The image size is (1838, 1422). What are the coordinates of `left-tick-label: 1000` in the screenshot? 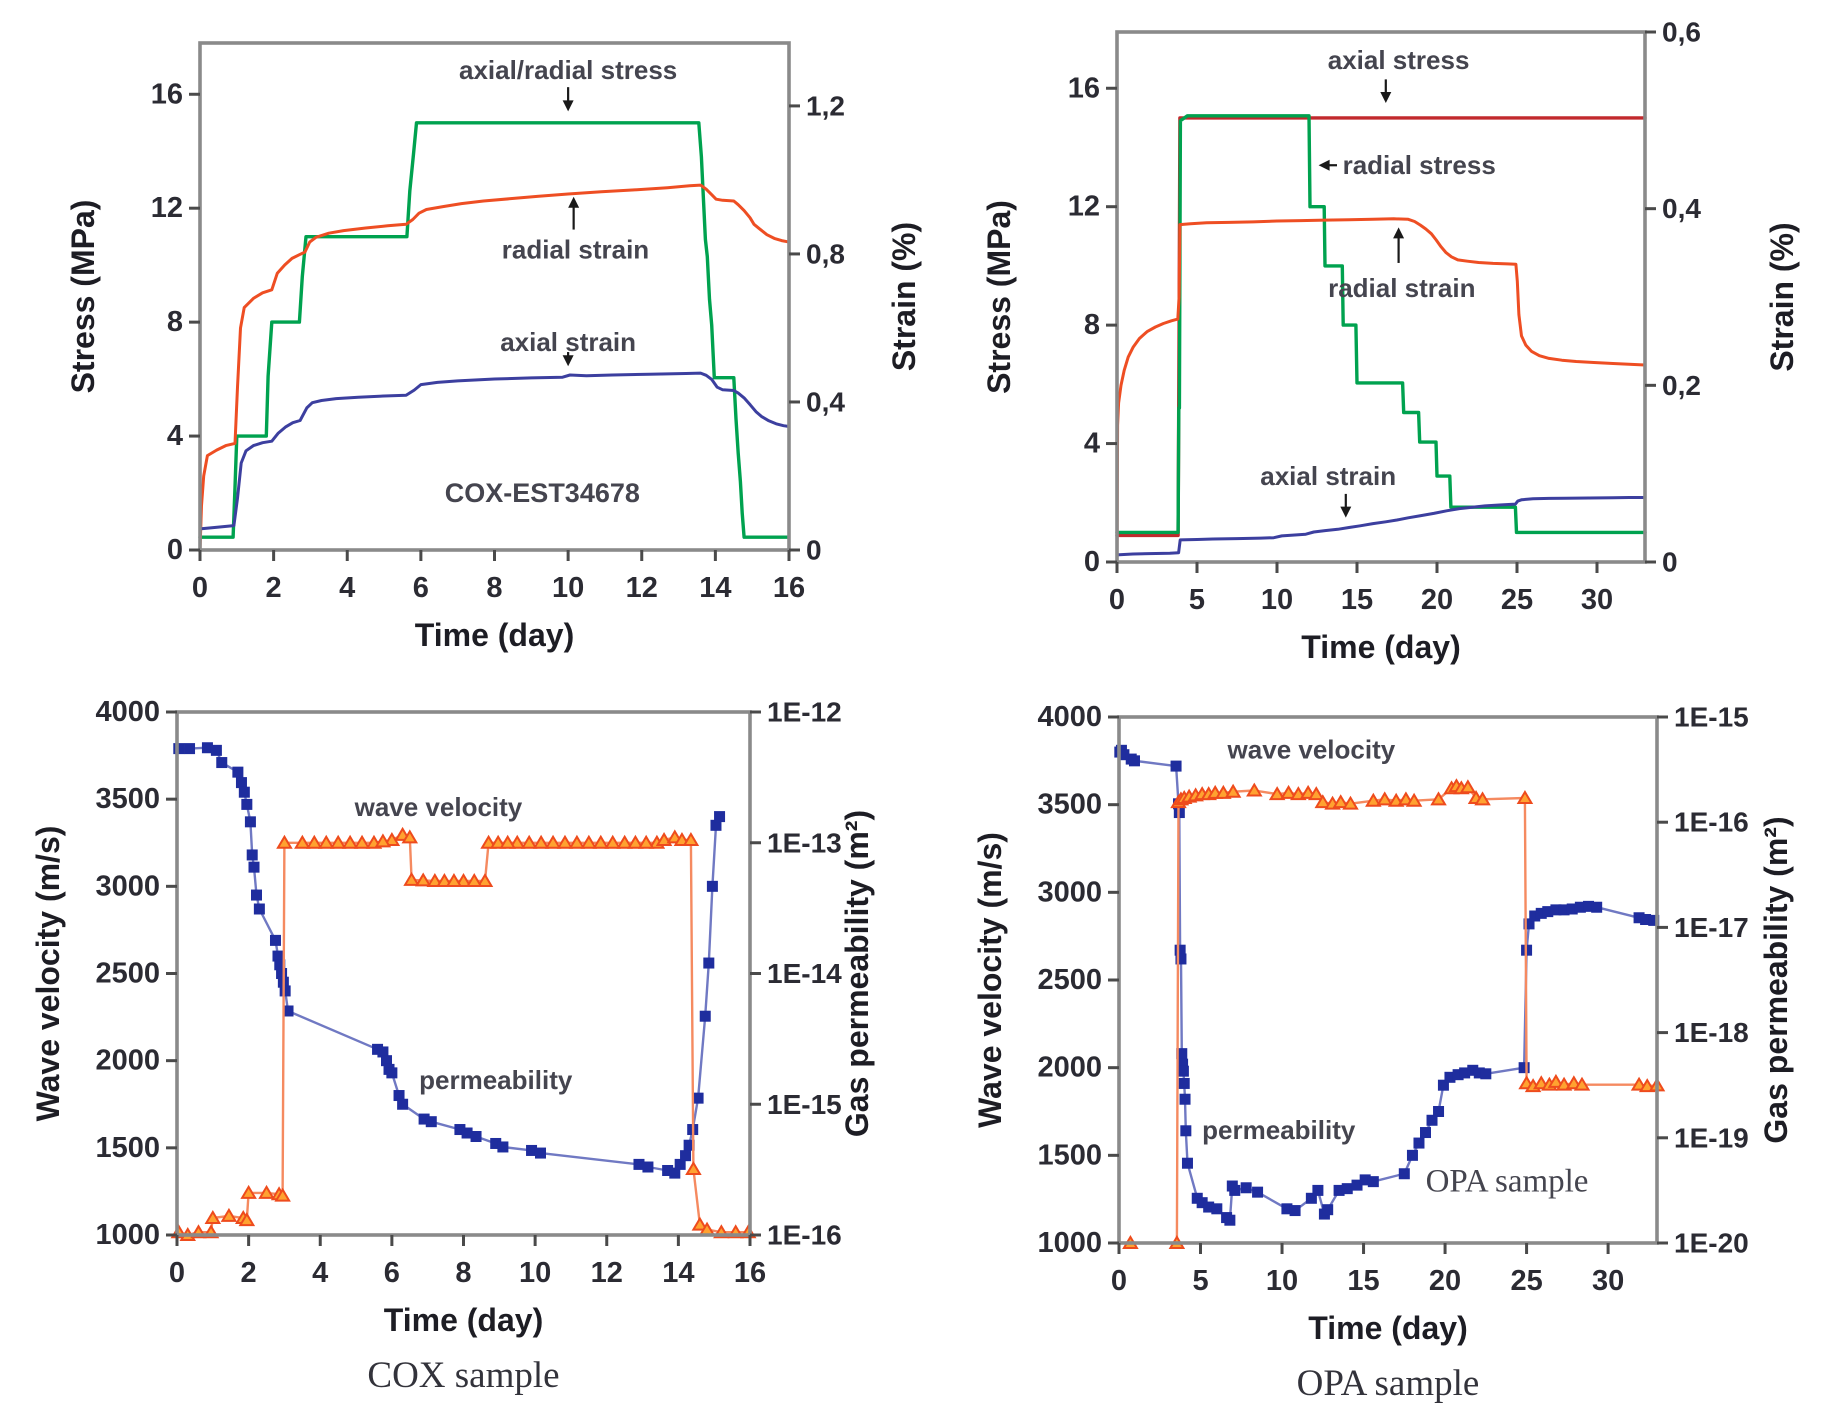 It's located at (1069, 1243).